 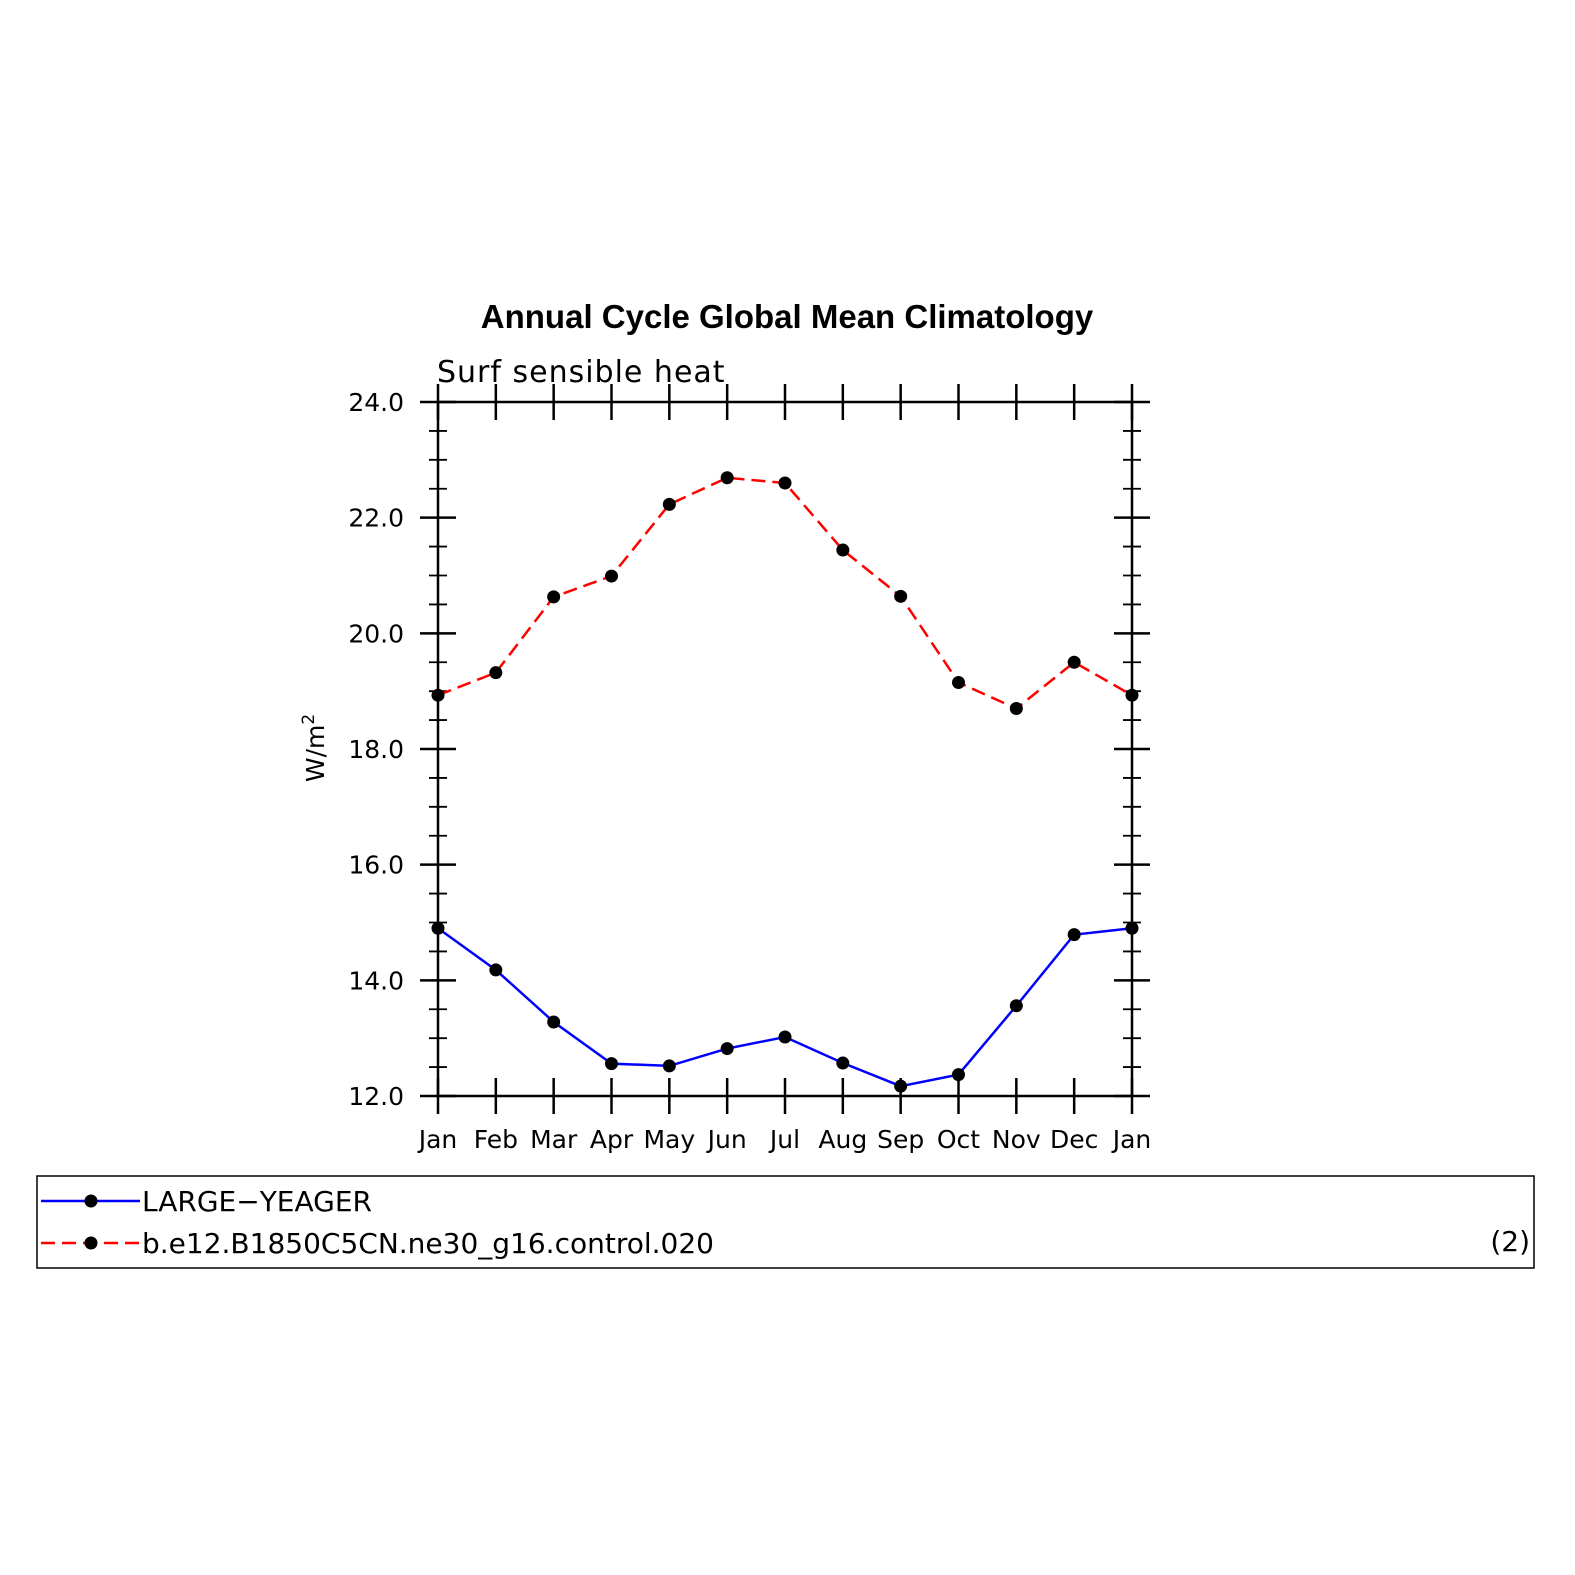 I want to click on x-tick-label: Feb, so click(x=496, y=1139).